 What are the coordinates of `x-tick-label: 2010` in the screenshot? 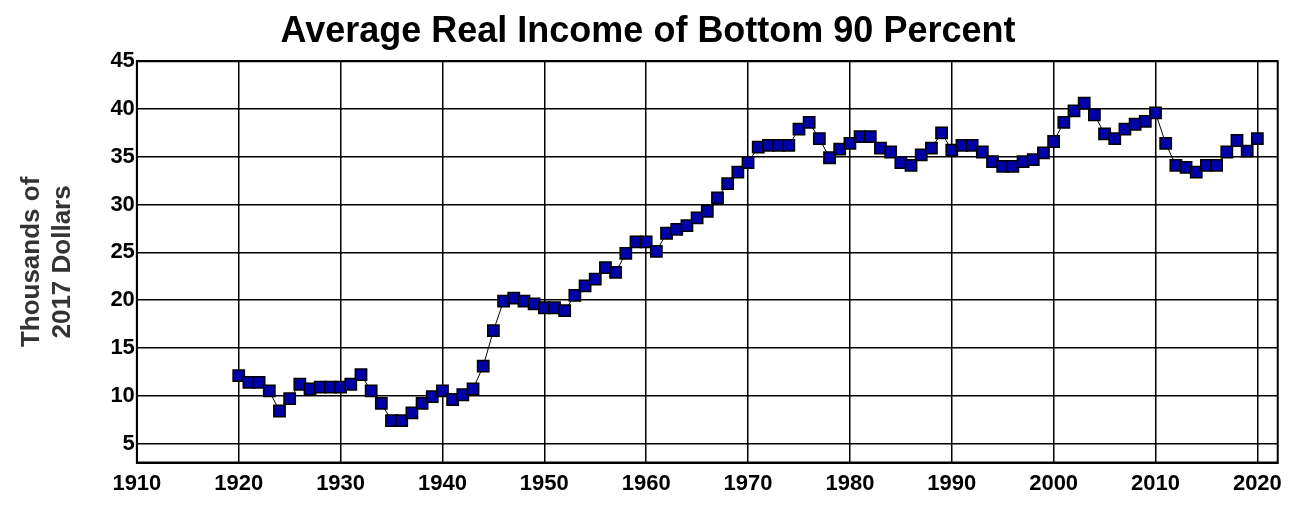 It's located at (1155, 482).